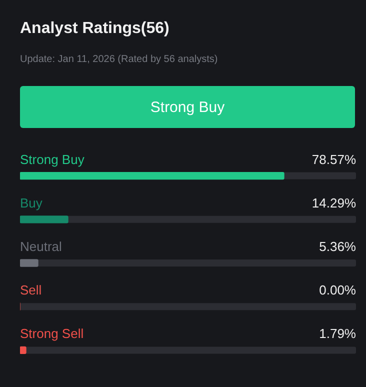 The image size is (366, 387). I want to click on data-label: 14.29%, so click(334, 202).